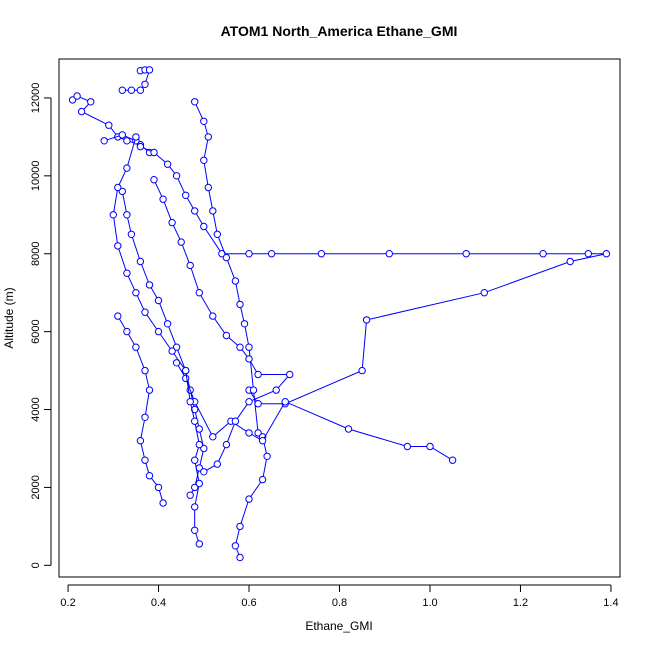  Describe the element at coordinates (36, 253) in the screenshot. I see `y-tick-label: 8000` at that location.